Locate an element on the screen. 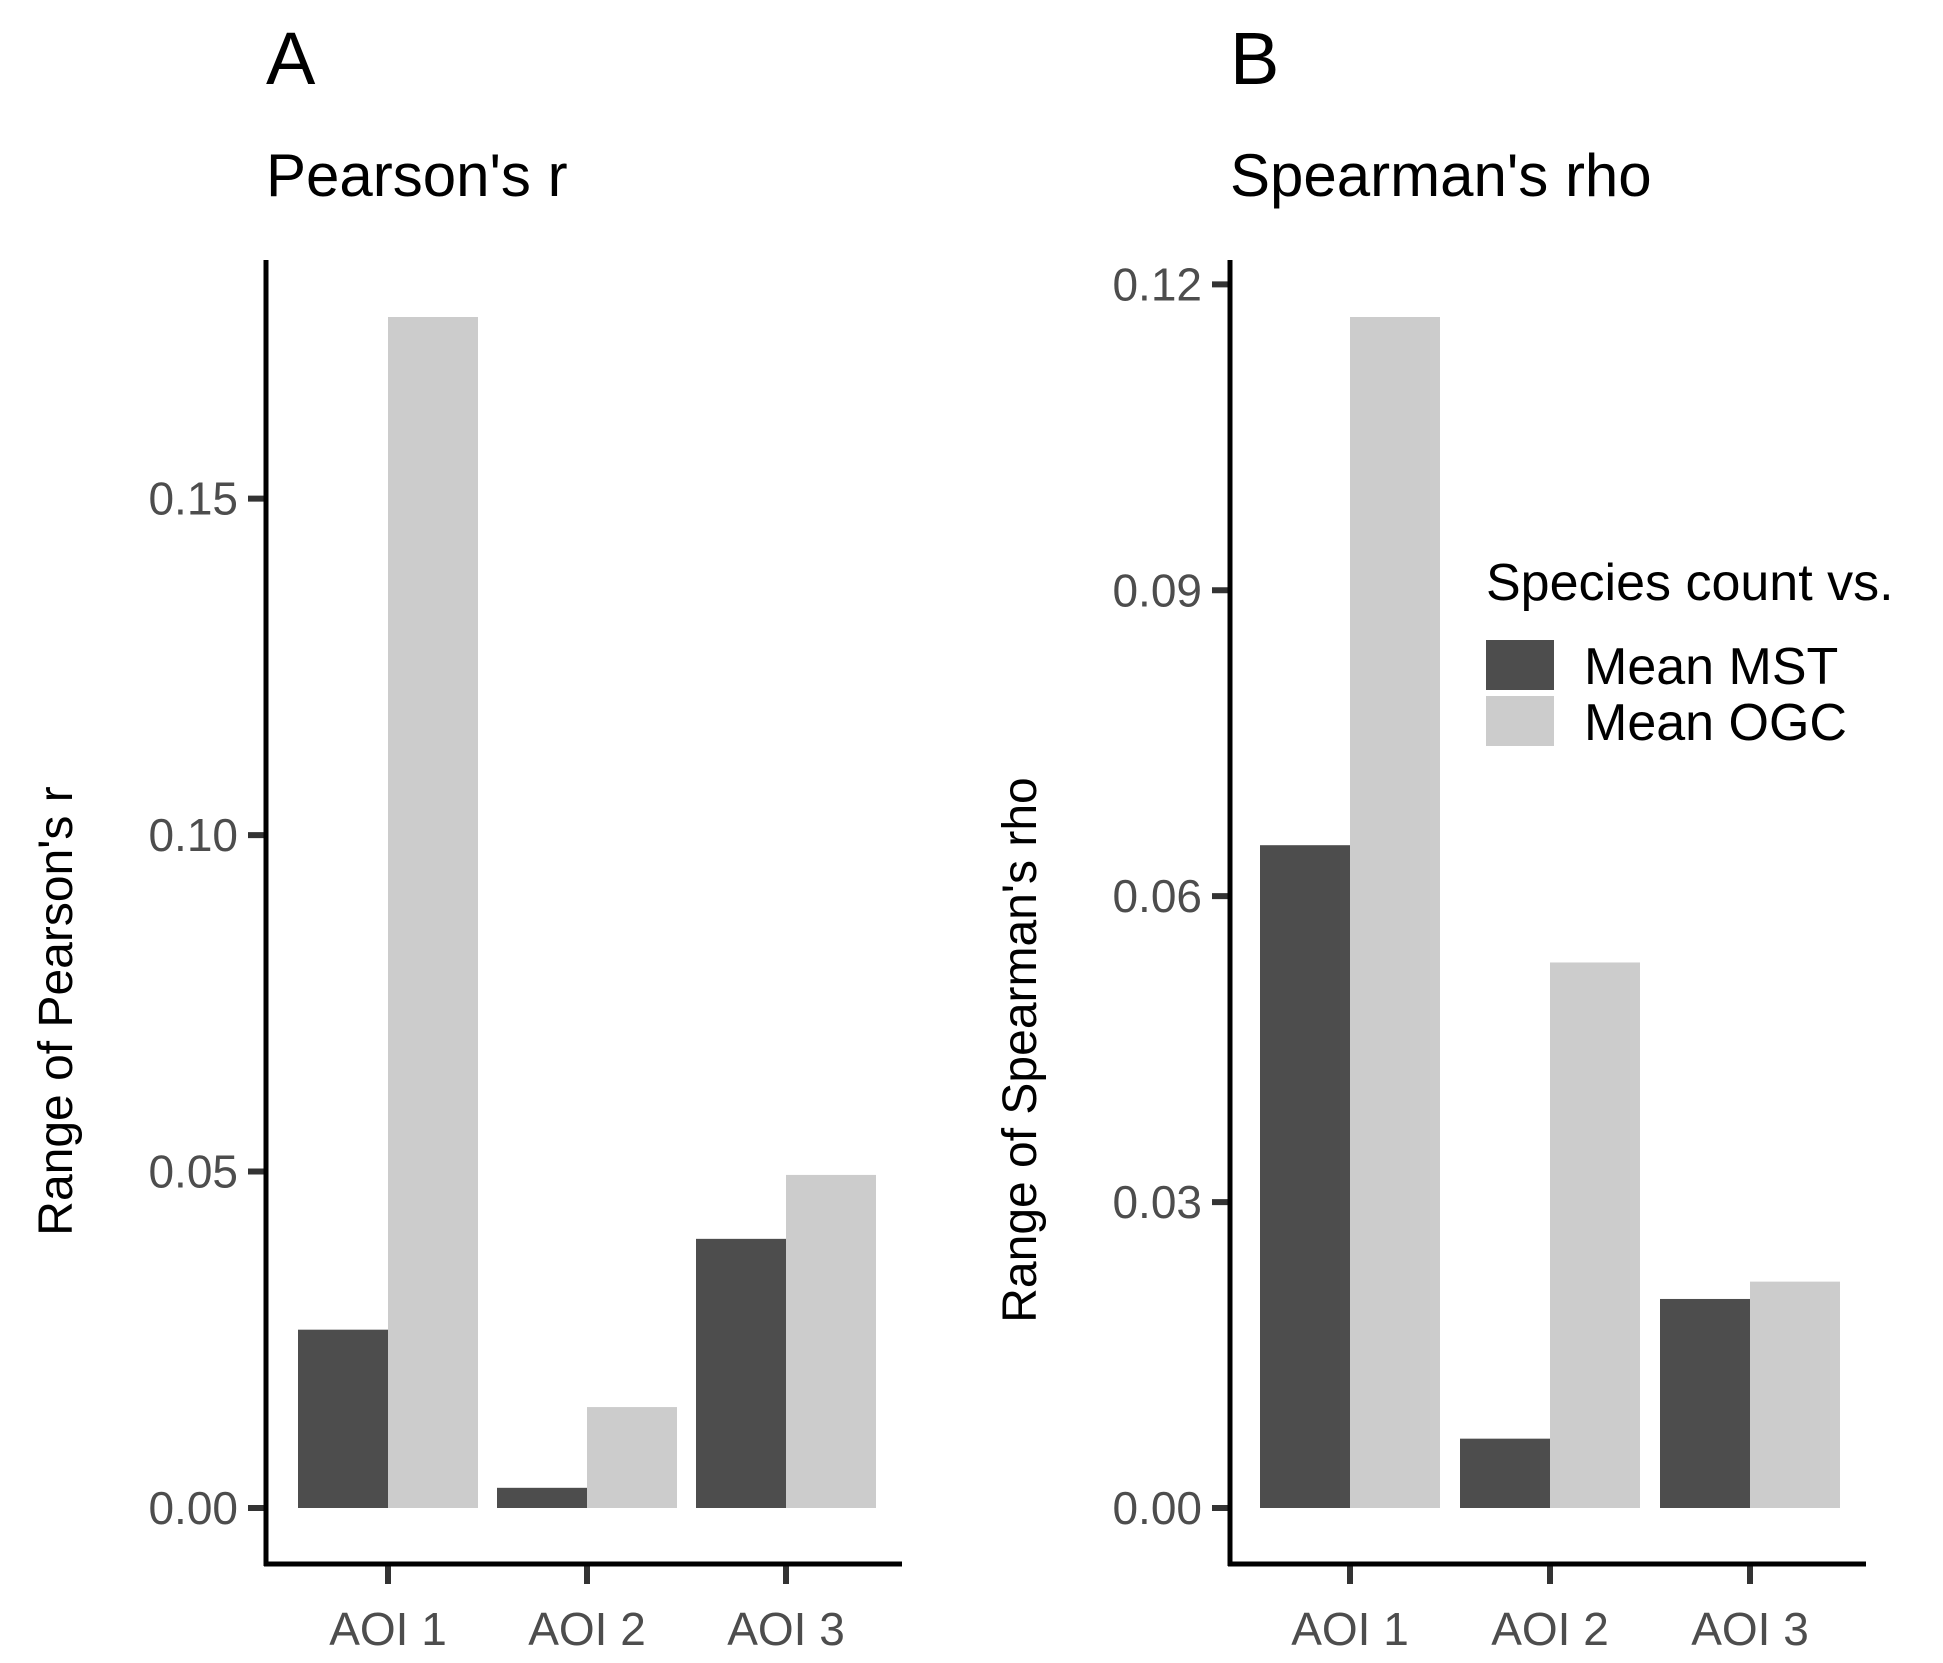 The width and height of the screenshot is (1943, 1663). legend: Species count vs. Mean MST Mean OGC is located at coordinates (1690, 653).